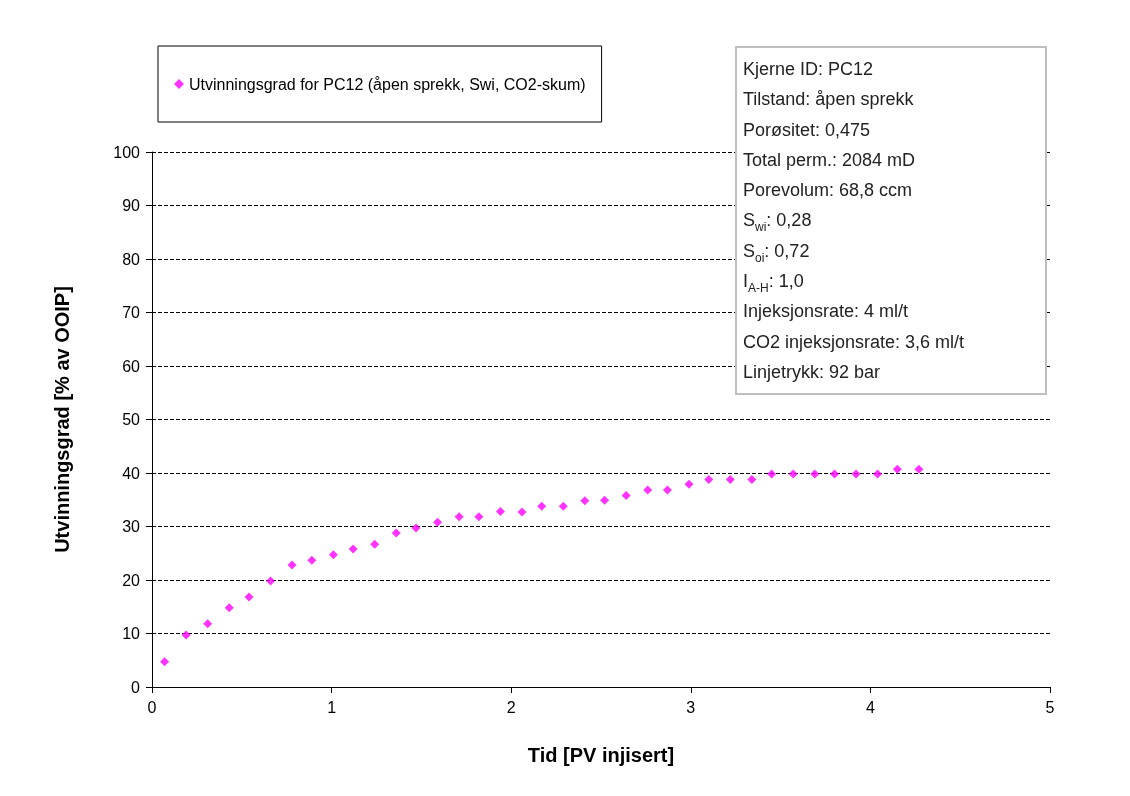  What do you see at coordinates (131, 366) in the screenshot?
I see `y-tick-label: 60` at bounding box center [131, 366].